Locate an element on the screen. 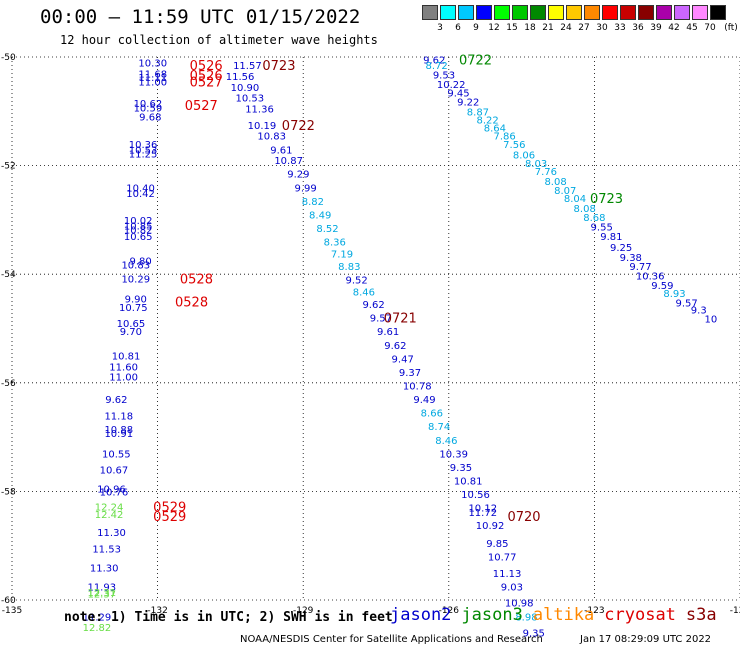  wave-height-value: 10.53 is located at coordinates (249, 99).